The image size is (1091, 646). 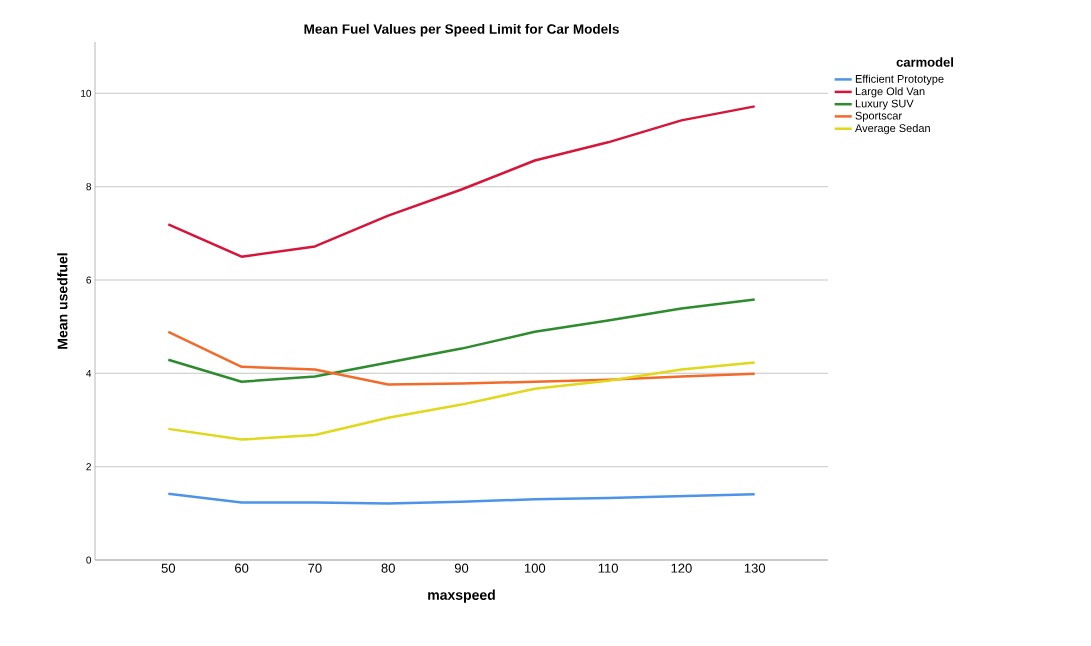 What do you see at coordinates (89, 280) in the screenshot?
I see `y-tick-label: 6` at bounding box center [89, 280].